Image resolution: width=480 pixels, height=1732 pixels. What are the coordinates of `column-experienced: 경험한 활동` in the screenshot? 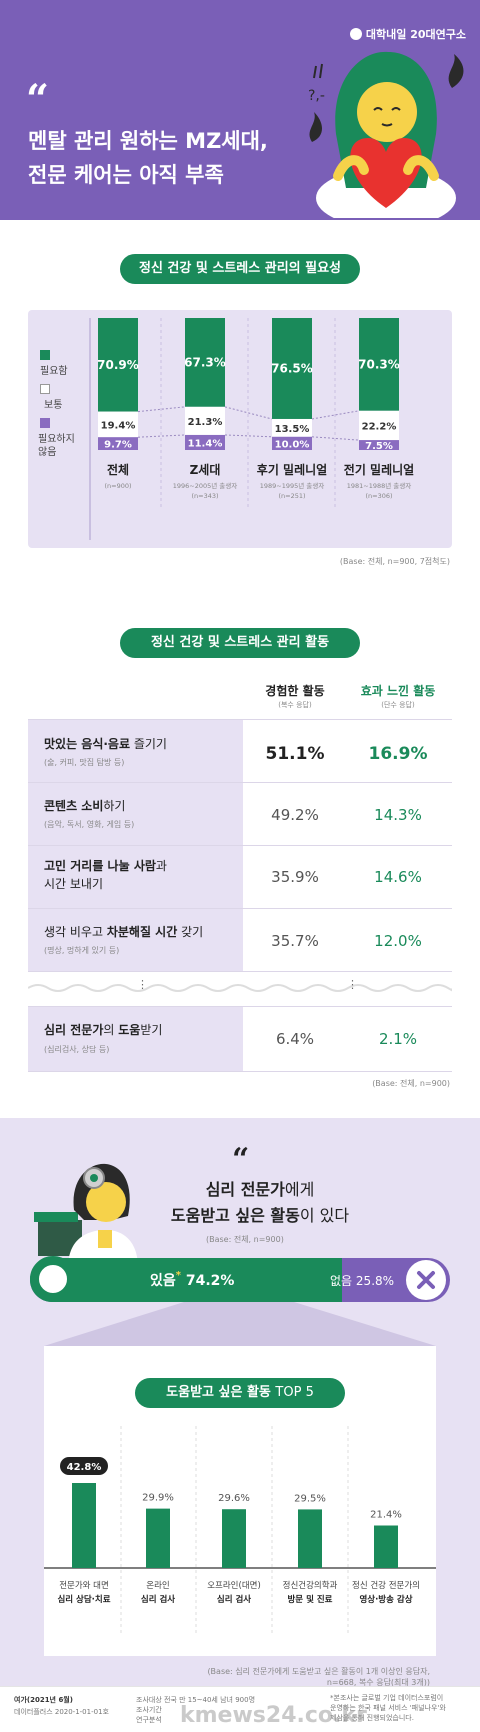 It's located at (295, 691).